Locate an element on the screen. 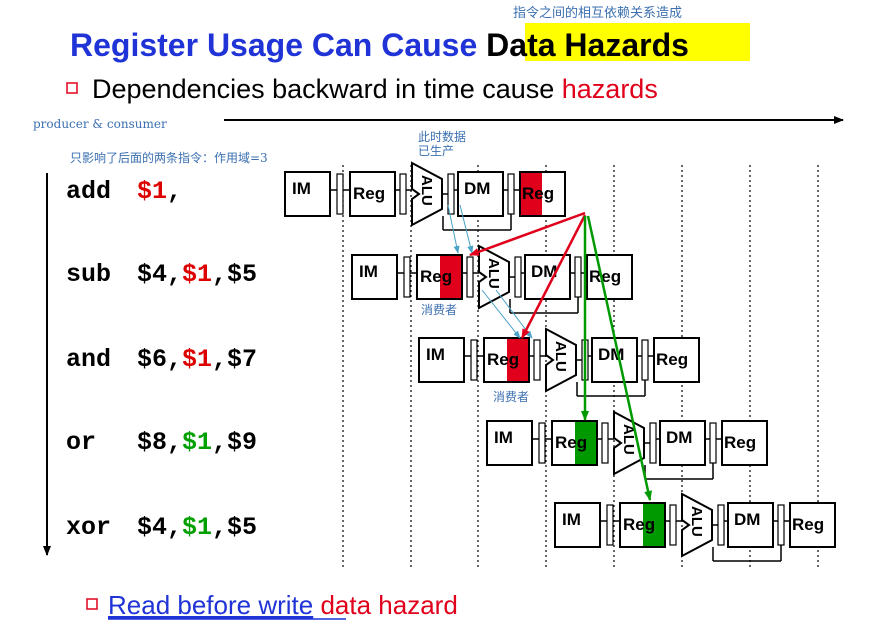  instruction-or: or $8,$1,$9 is located at coordinates (161, 442).